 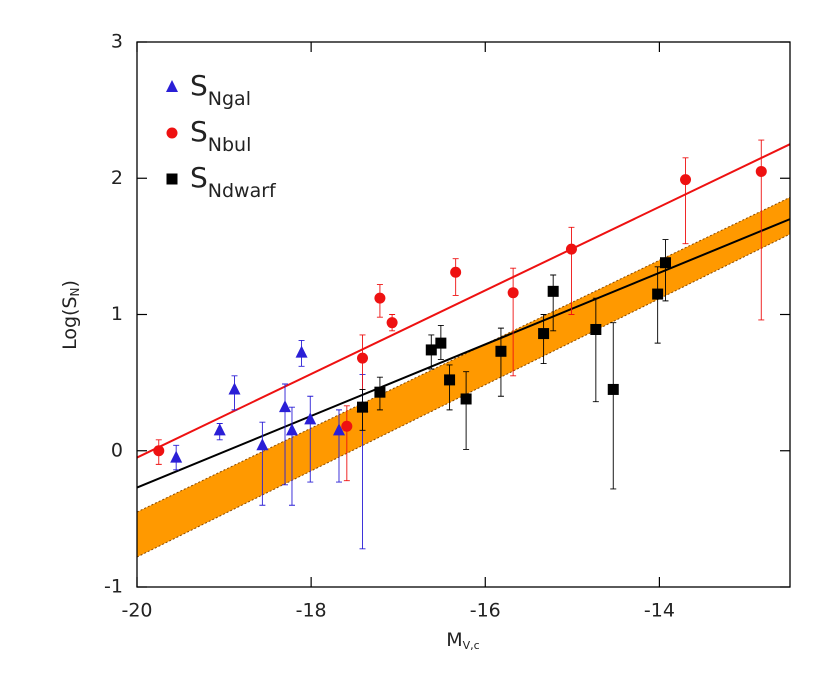 I want to click on y-tick-label: 0, so click(x=117, y=450).